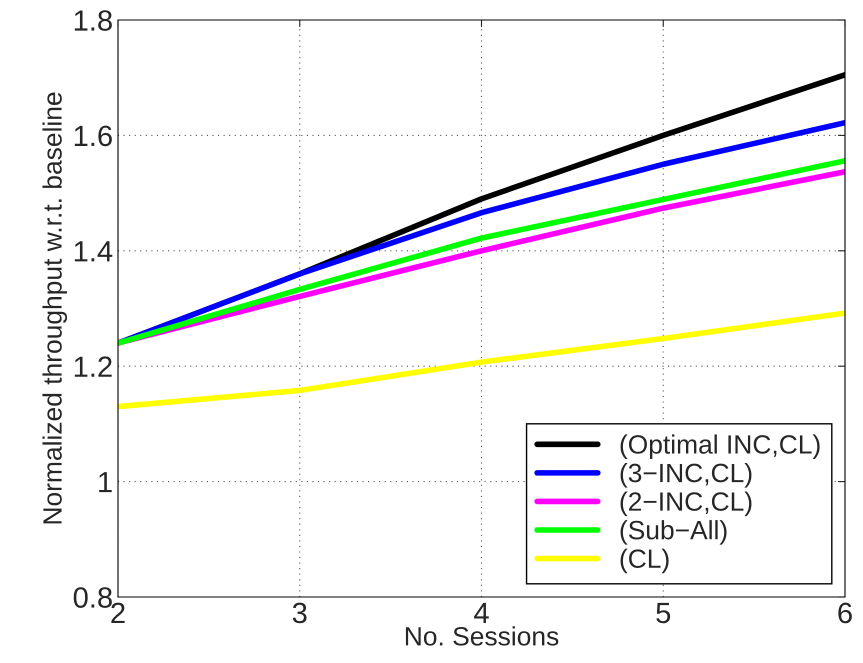 This screenshot has width=863, height=663. What do you see at coordinates (93, 20) in the screenshot?
I see `y-tick-label: 1.8` at bounding box center [93, 20].